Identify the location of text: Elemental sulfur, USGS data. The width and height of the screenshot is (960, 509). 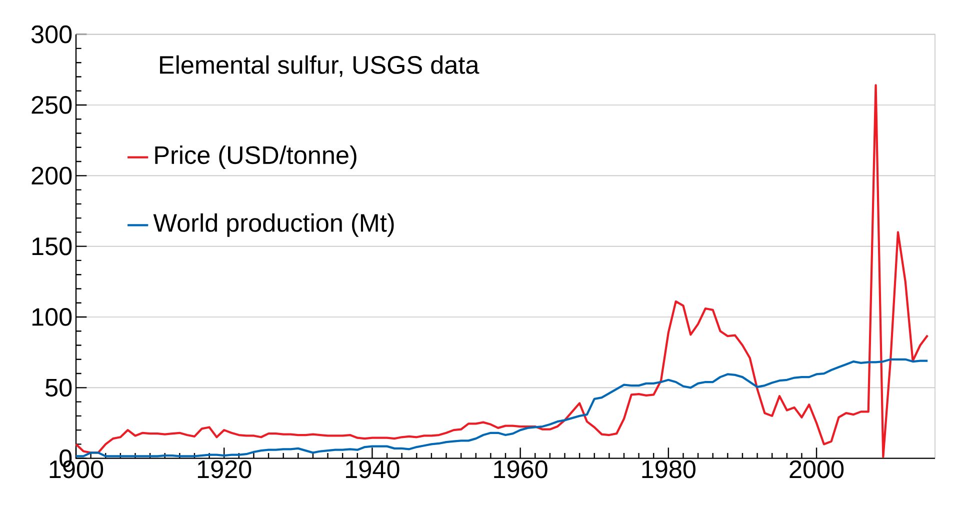
(320, 66).